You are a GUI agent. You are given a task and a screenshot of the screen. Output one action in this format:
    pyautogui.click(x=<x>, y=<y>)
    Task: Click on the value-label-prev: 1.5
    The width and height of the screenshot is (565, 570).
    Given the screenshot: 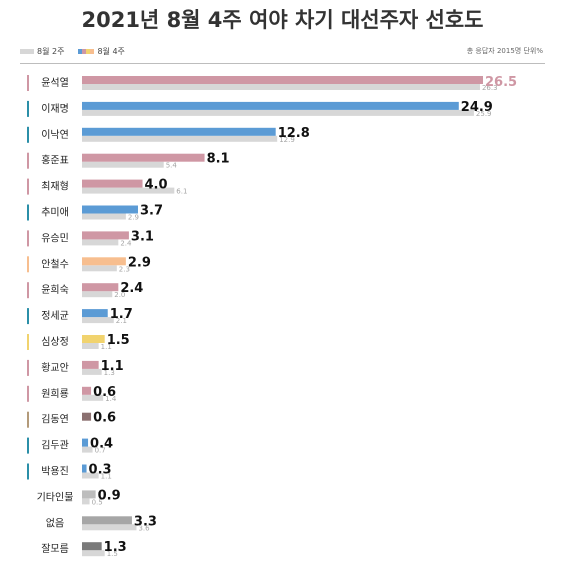 What is the action you would take?
    pyautogui.click(x=112, y=554)
    